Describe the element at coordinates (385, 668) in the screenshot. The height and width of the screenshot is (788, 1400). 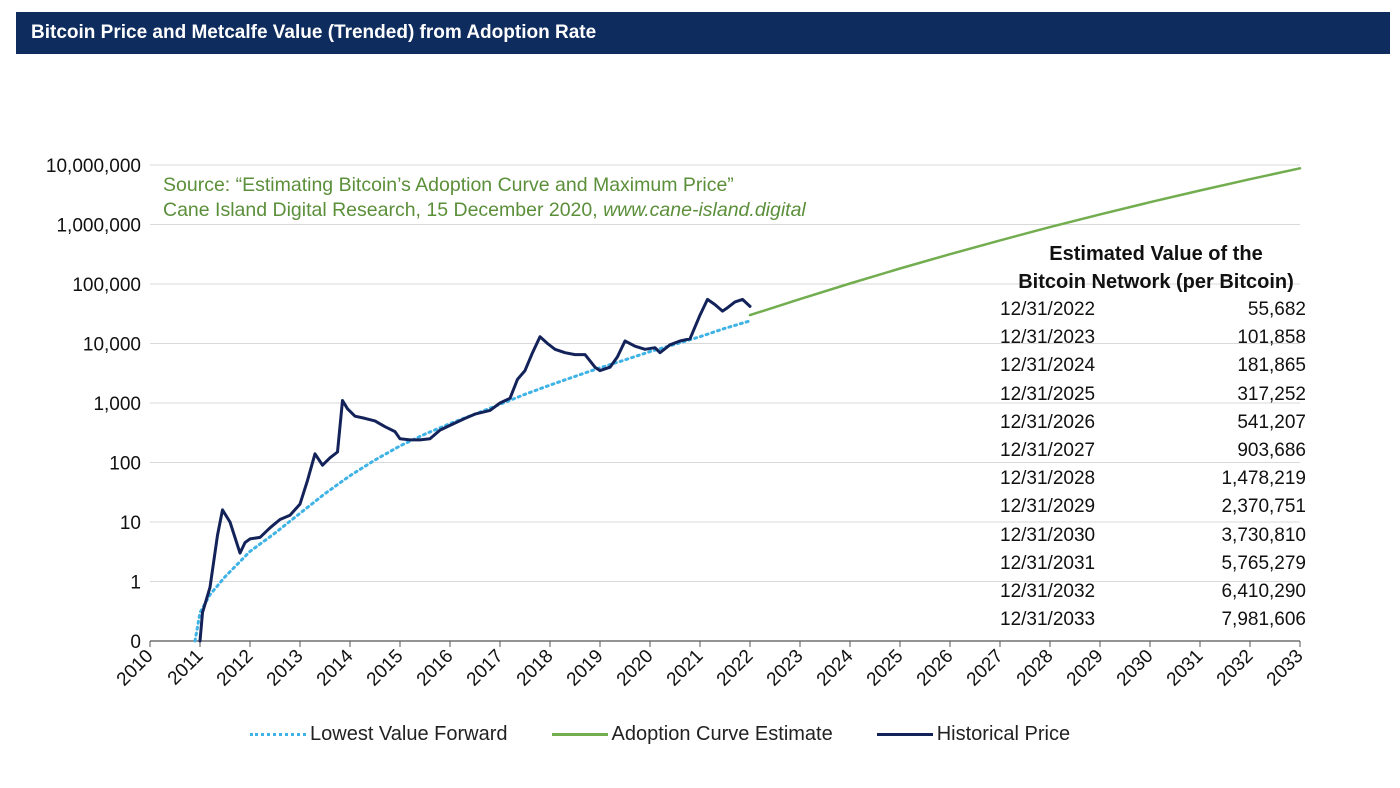
I see `x-tick-label: 2015` at that location.